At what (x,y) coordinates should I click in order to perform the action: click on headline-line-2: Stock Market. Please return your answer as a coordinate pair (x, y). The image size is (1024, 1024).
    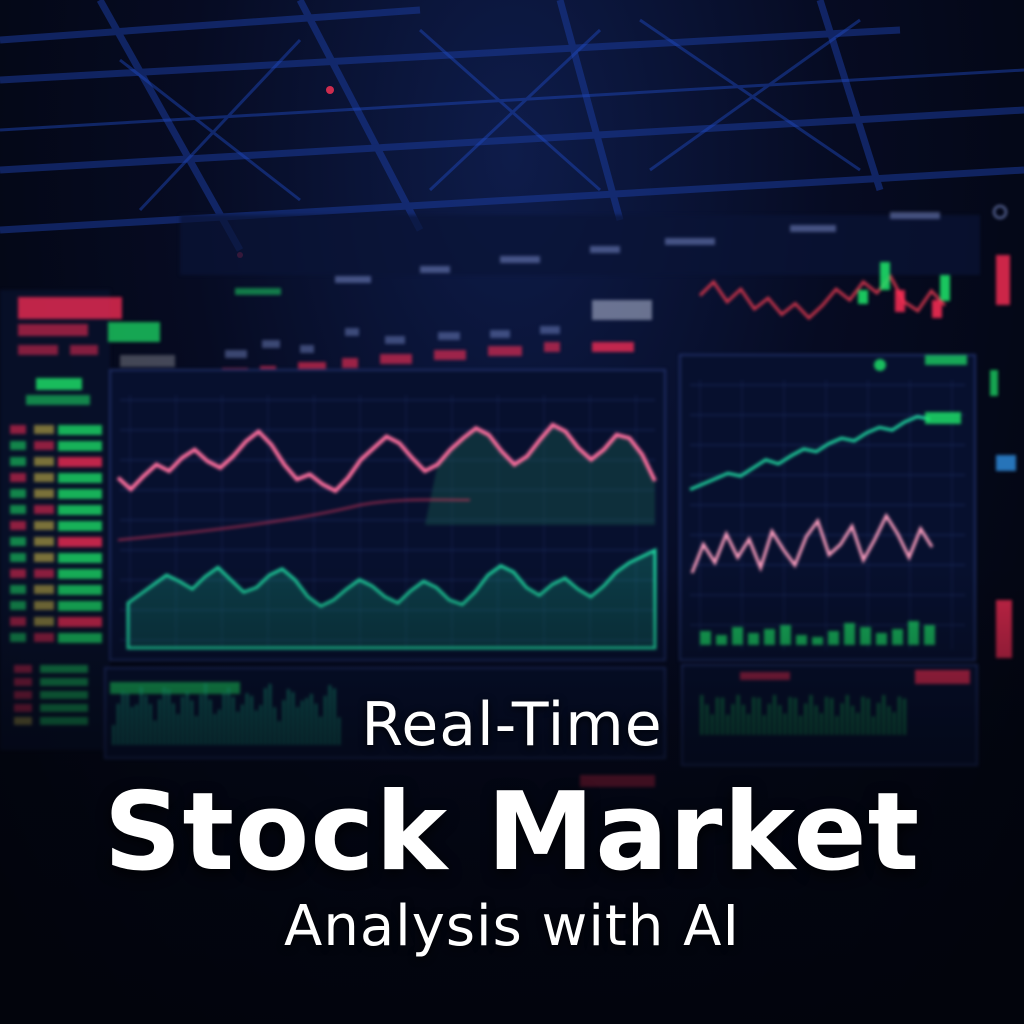
    Looking at the image, I should click on (512, 832).